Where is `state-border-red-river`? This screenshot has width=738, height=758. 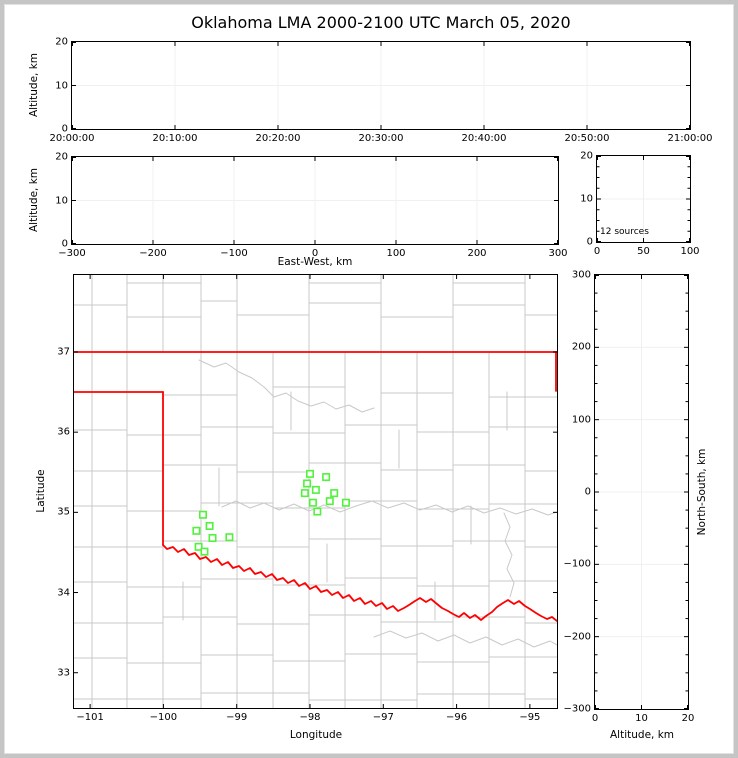 state-border-red-river is located at coordinates (359, 583).